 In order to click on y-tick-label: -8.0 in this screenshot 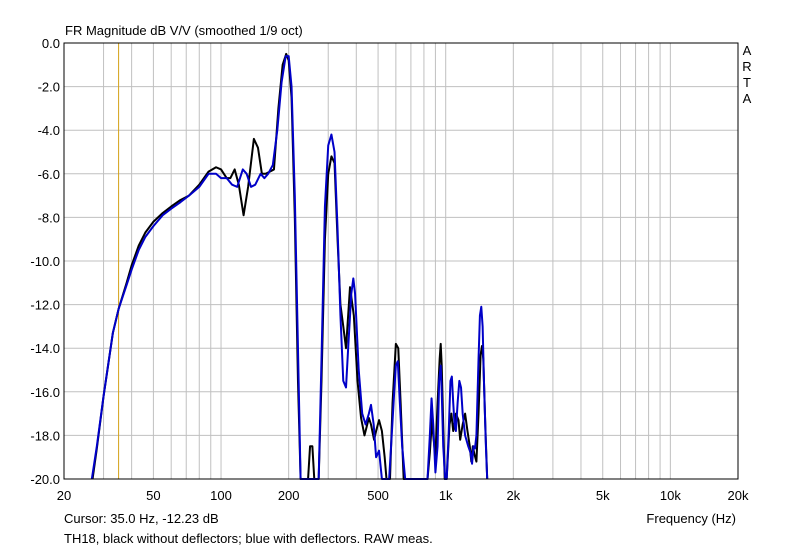, I will do `click(49, 217)`.